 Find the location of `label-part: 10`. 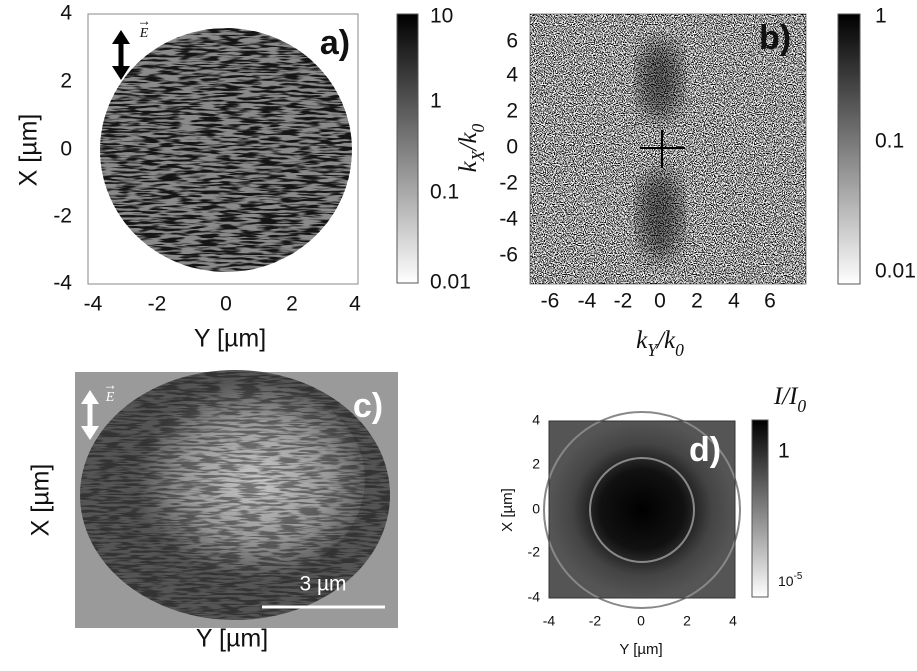

label-part: 10 is located at coordinates (786, 581).